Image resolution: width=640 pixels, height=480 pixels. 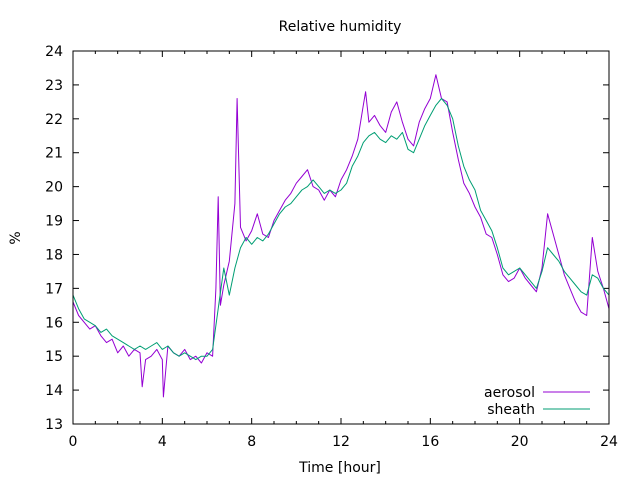 I want to click on x-tick-label: 20, so click(x=520, y=442).